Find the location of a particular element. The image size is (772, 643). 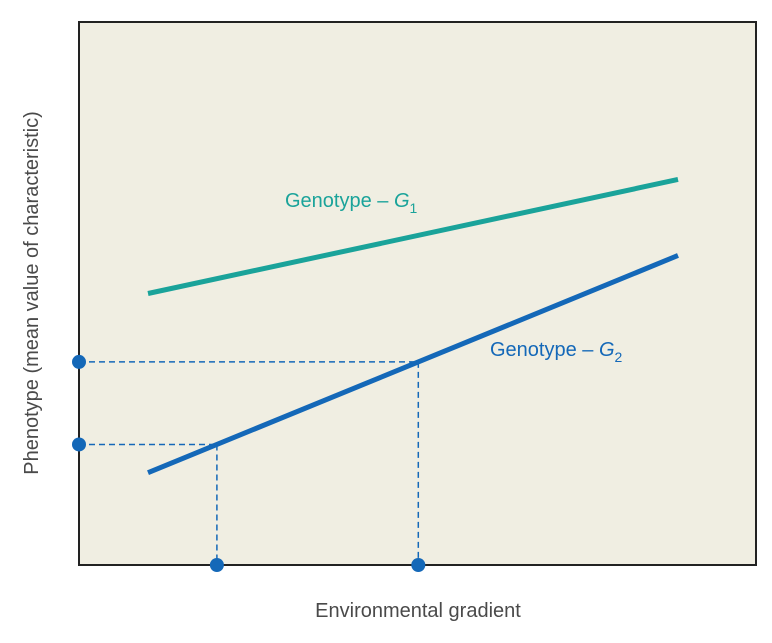

x-axis-label: Environmental gradient is located at coordinates (418, 611).